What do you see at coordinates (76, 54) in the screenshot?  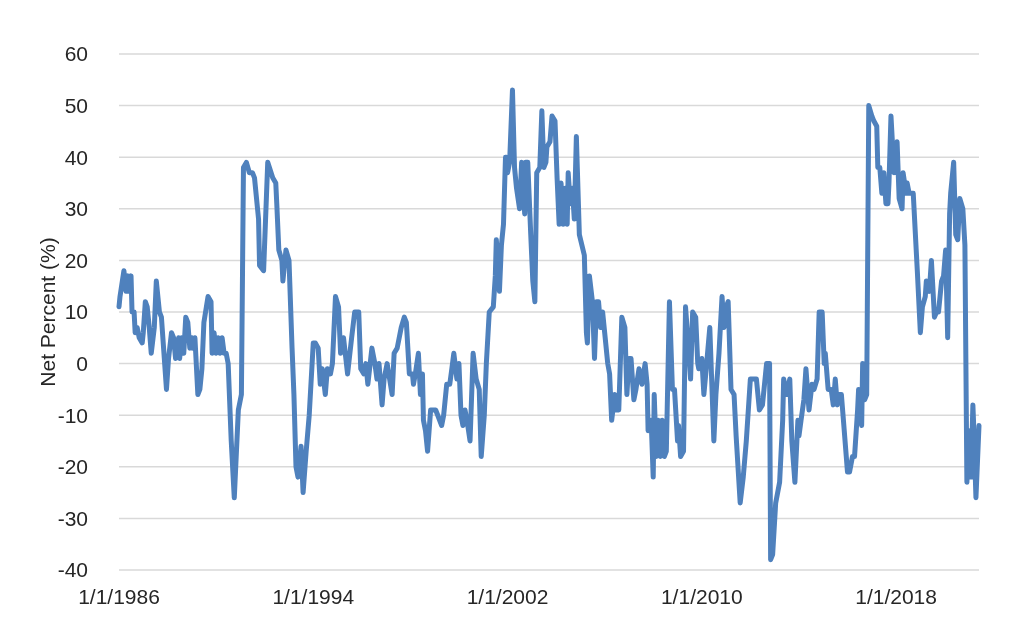 I see `y-tick-label: 60` at bounding box center [76, 54].